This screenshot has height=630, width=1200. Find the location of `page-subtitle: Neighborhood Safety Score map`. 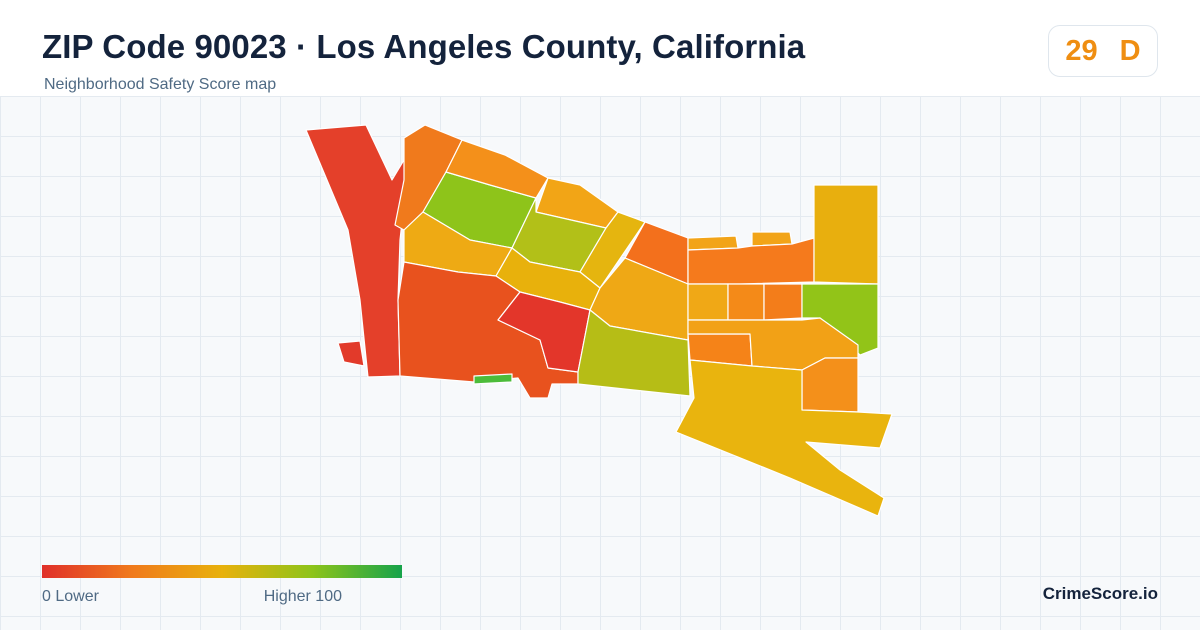

page-subtitle: Neighborhood Safety Score map is located at coordinates (160, 84).